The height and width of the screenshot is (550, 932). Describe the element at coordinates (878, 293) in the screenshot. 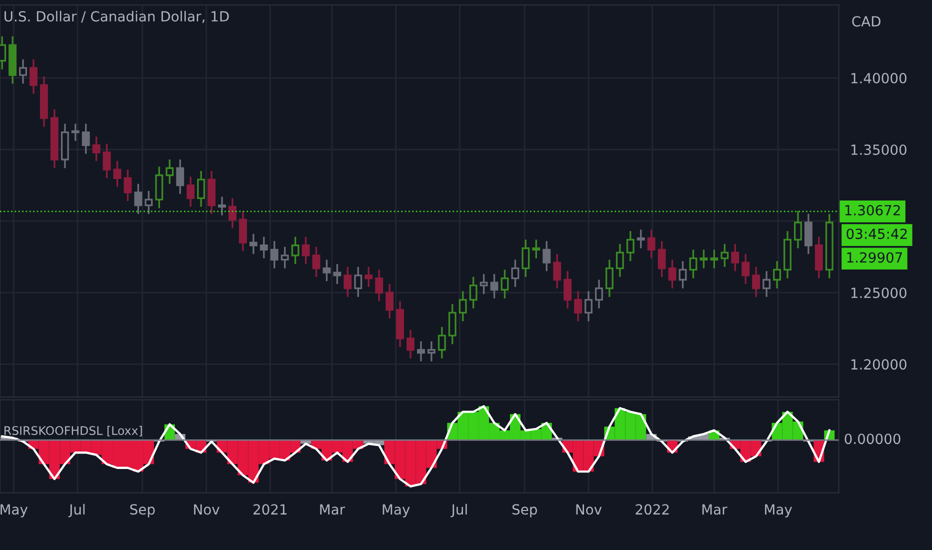

I see `y-tick-label: 1.25000` at that location.